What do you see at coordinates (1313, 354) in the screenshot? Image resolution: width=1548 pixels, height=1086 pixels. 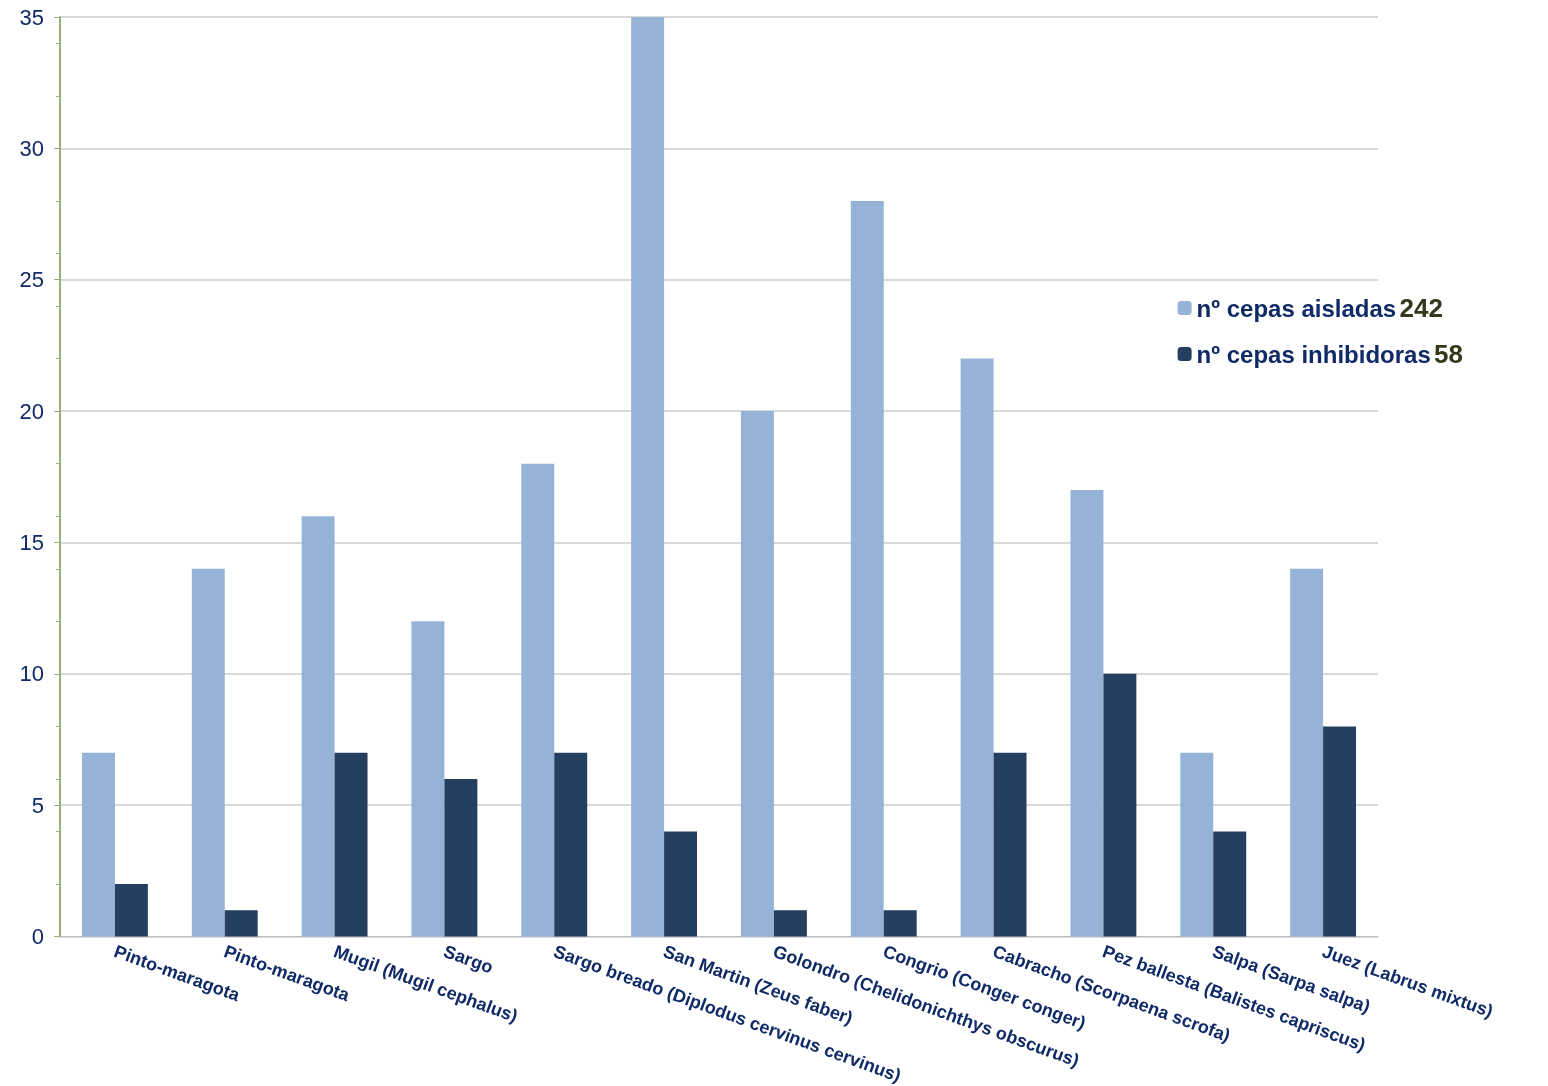 I see `legend-label: nº cepas inhibidoras` at bounding box center [1313, 354].